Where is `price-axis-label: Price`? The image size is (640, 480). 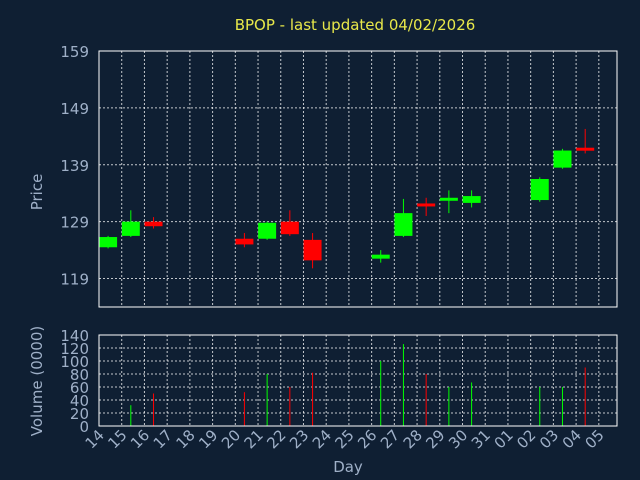
price-axis-label: Price is located at coordinates (37, 192).